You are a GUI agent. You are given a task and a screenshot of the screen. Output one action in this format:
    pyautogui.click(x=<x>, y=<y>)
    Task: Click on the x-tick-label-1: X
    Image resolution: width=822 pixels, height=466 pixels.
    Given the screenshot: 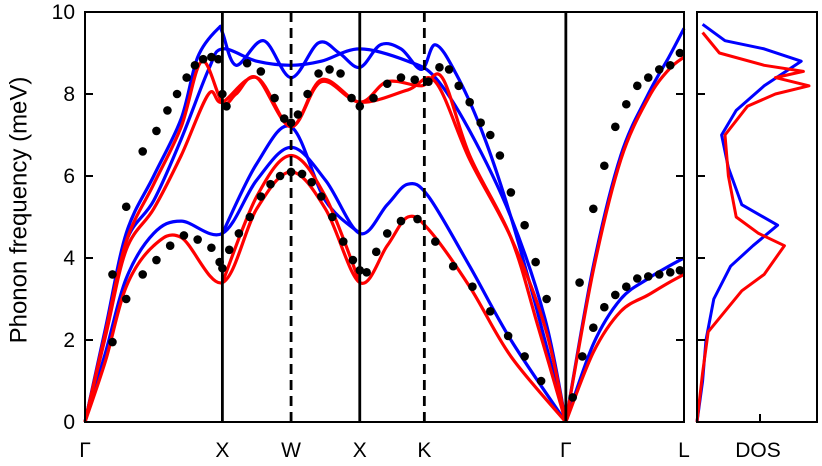 What is the action you would take?
    pyautogui.click(x=222, y=450)
    